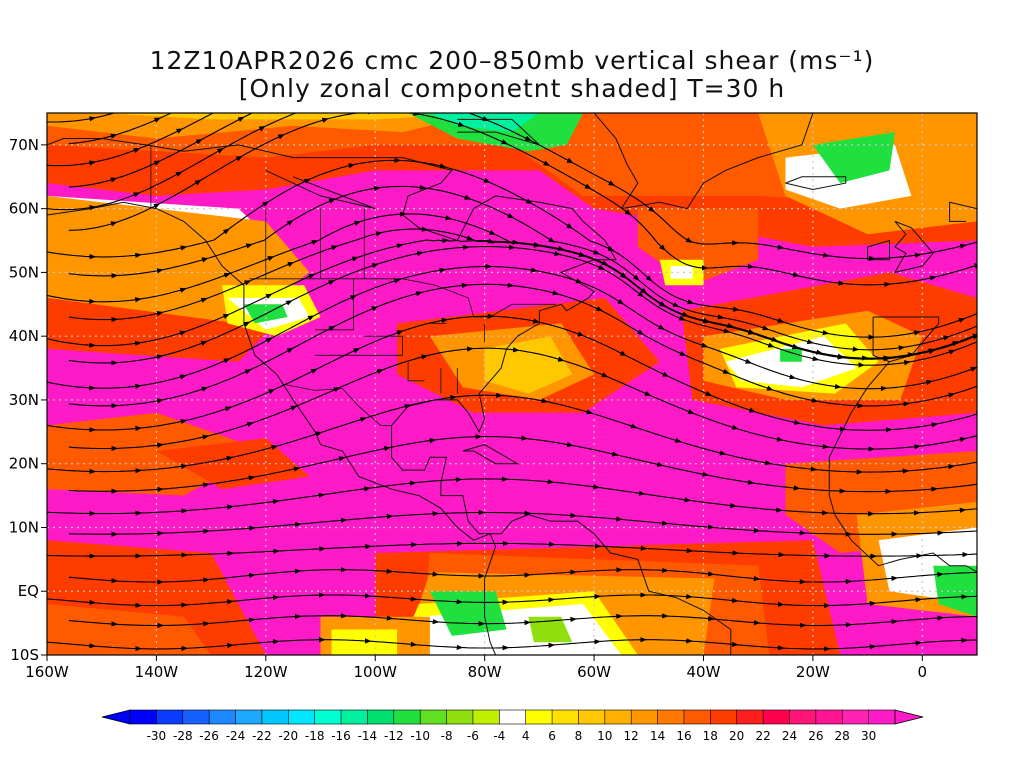  What do you see at coordinates (209, 736) in the screenshot?
I see `colorbar-level-label: -26` at bounding box center [209, 736].